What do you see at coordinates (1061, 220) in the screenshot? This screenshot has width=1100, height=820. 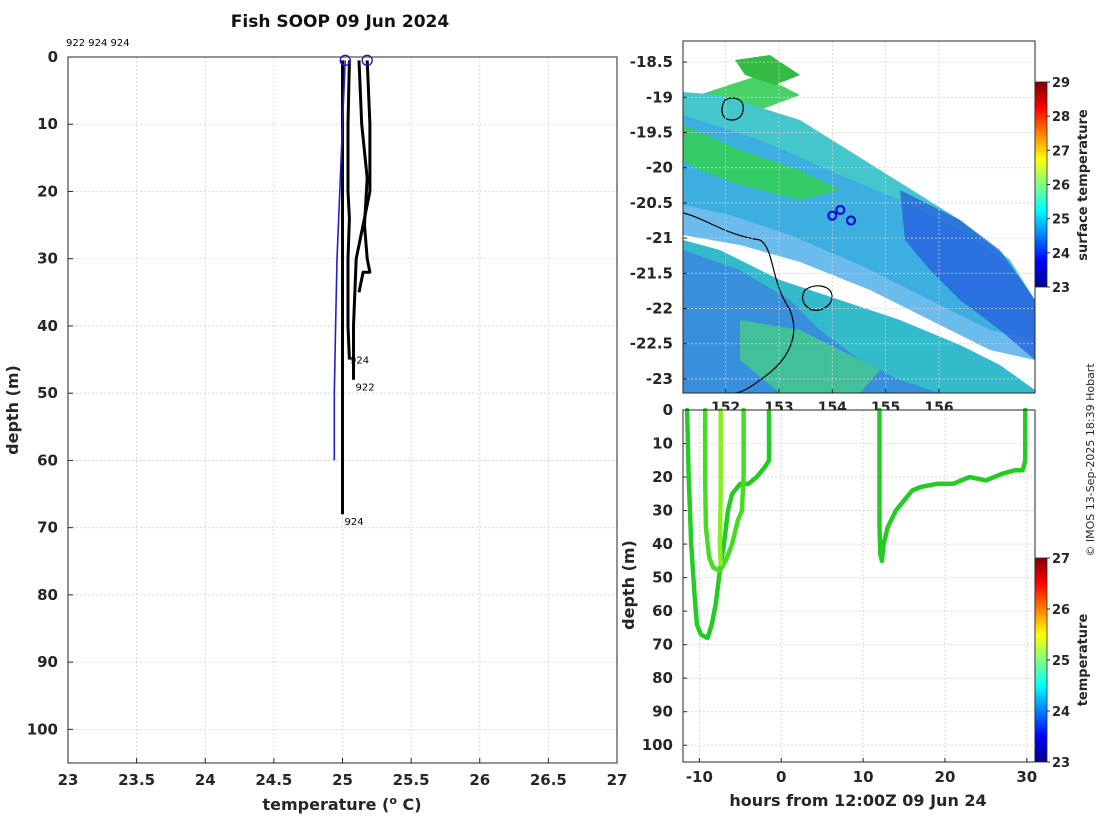 I see `map-colorbar-tick-label: 25` at bounding box center [1061, 220].